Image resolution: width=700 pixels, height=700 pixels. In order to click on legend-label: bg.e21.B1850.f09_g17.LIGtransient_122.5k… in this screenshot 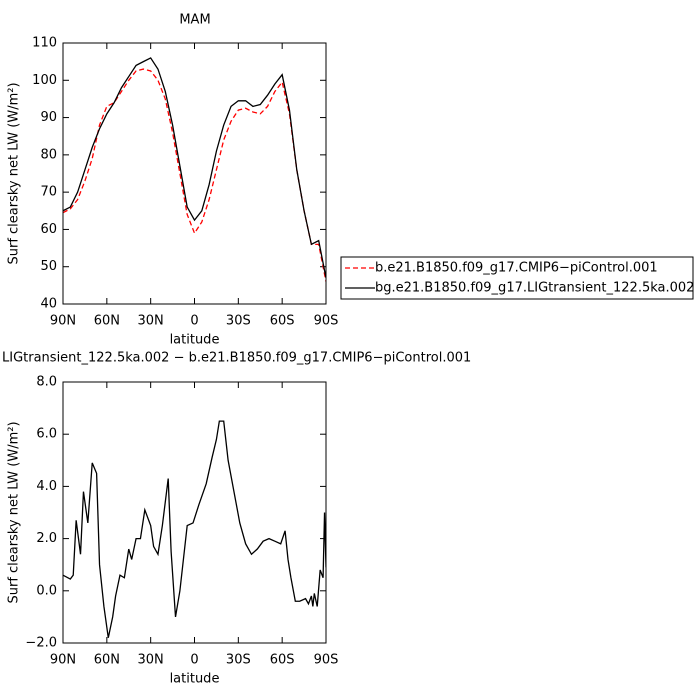, I will do `click(534, 288)`.